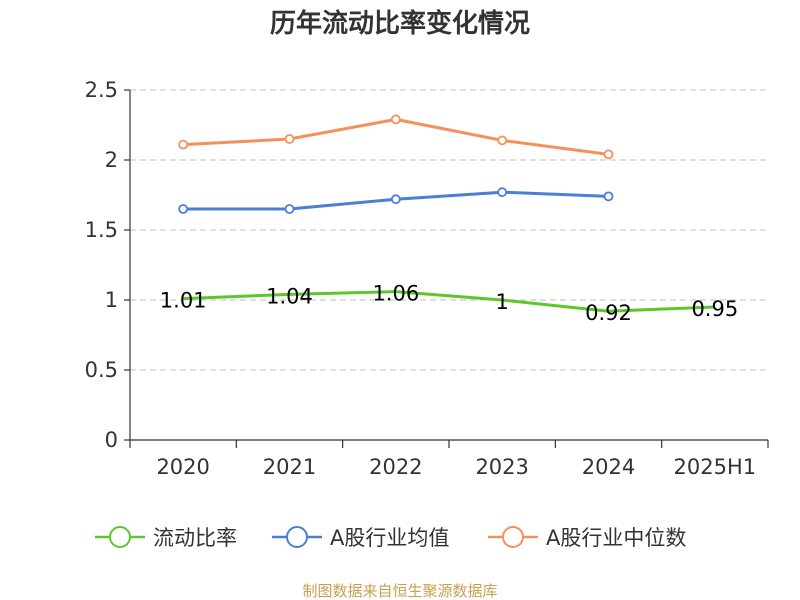 This screenshot has width=800, height=600. I want to click on y-tick-label: 0.5, so click(101, 370).